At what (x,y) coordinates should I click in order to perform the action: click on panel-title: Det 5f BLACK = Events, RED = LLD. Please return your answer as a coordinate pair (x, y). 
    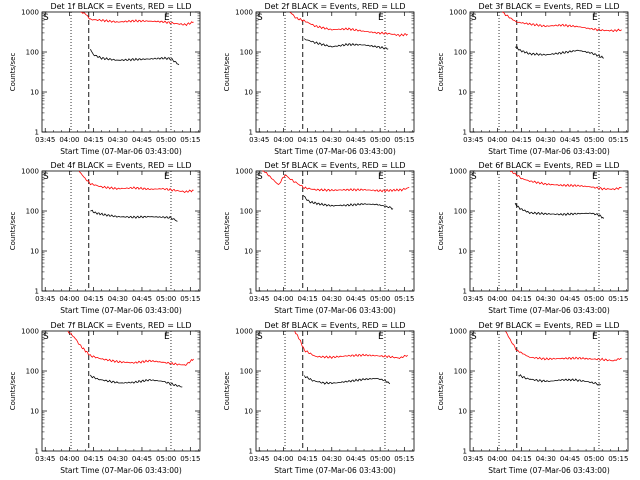
    Looking at the image, I should click on (334, 165).